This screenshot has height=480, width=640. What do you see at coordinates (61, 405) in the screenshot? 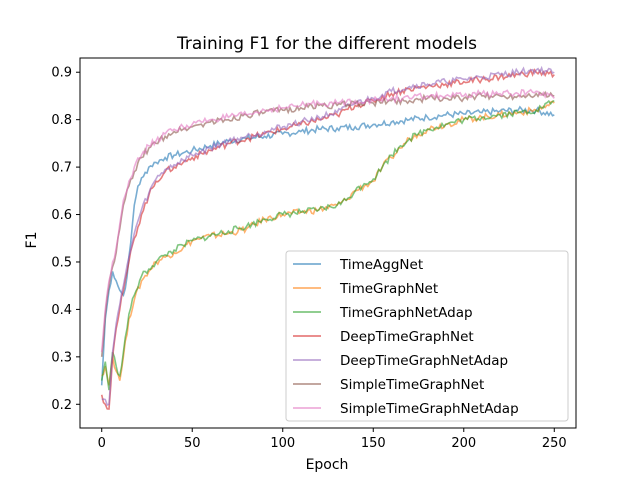
I see `y-tick-label: 0.2` at bounding box center [61, 405].